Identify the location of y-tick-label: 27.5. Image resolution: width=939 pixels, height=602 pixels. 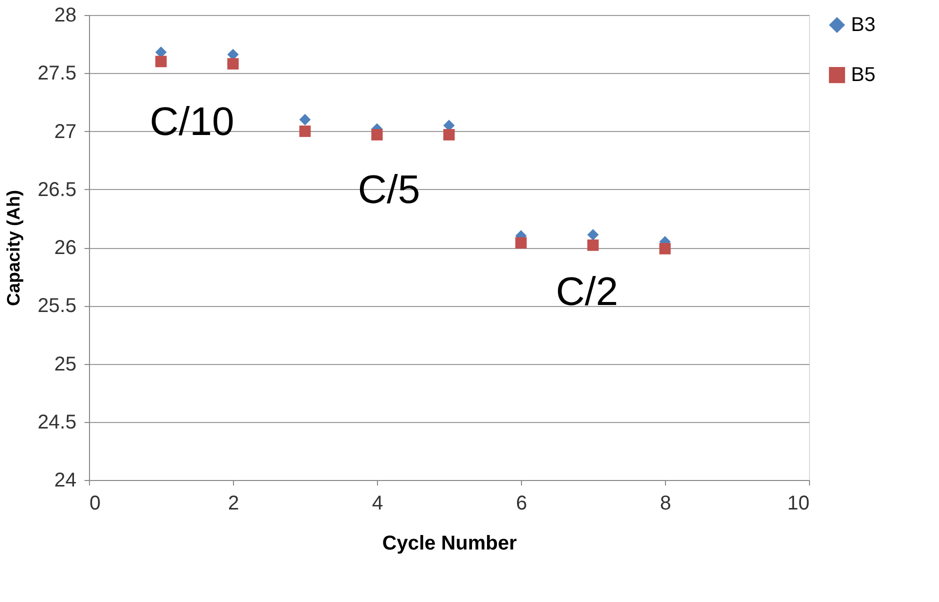
(57, 73).